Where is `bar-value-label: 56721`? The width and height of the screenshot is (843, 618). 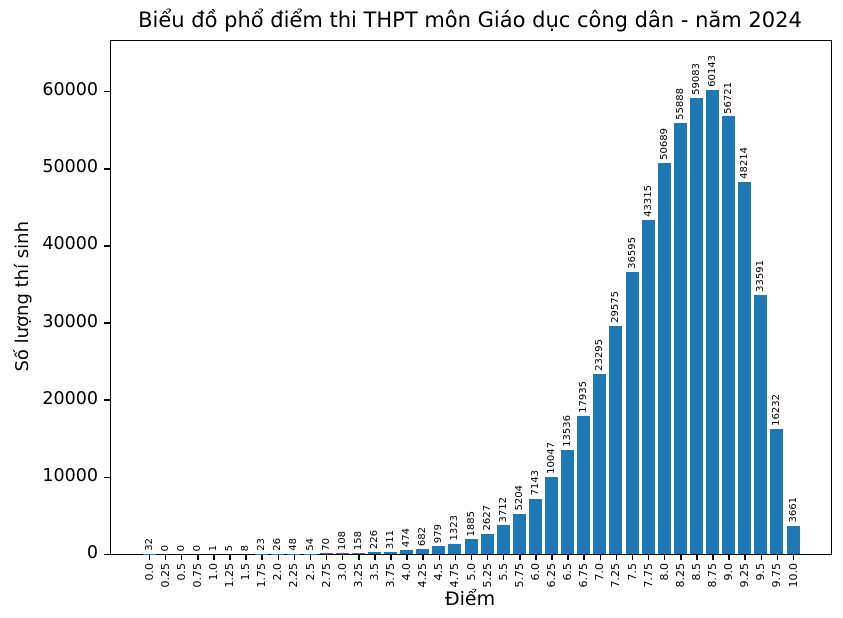
bar-value-label: 56721 is located at coordinates (729, 97).